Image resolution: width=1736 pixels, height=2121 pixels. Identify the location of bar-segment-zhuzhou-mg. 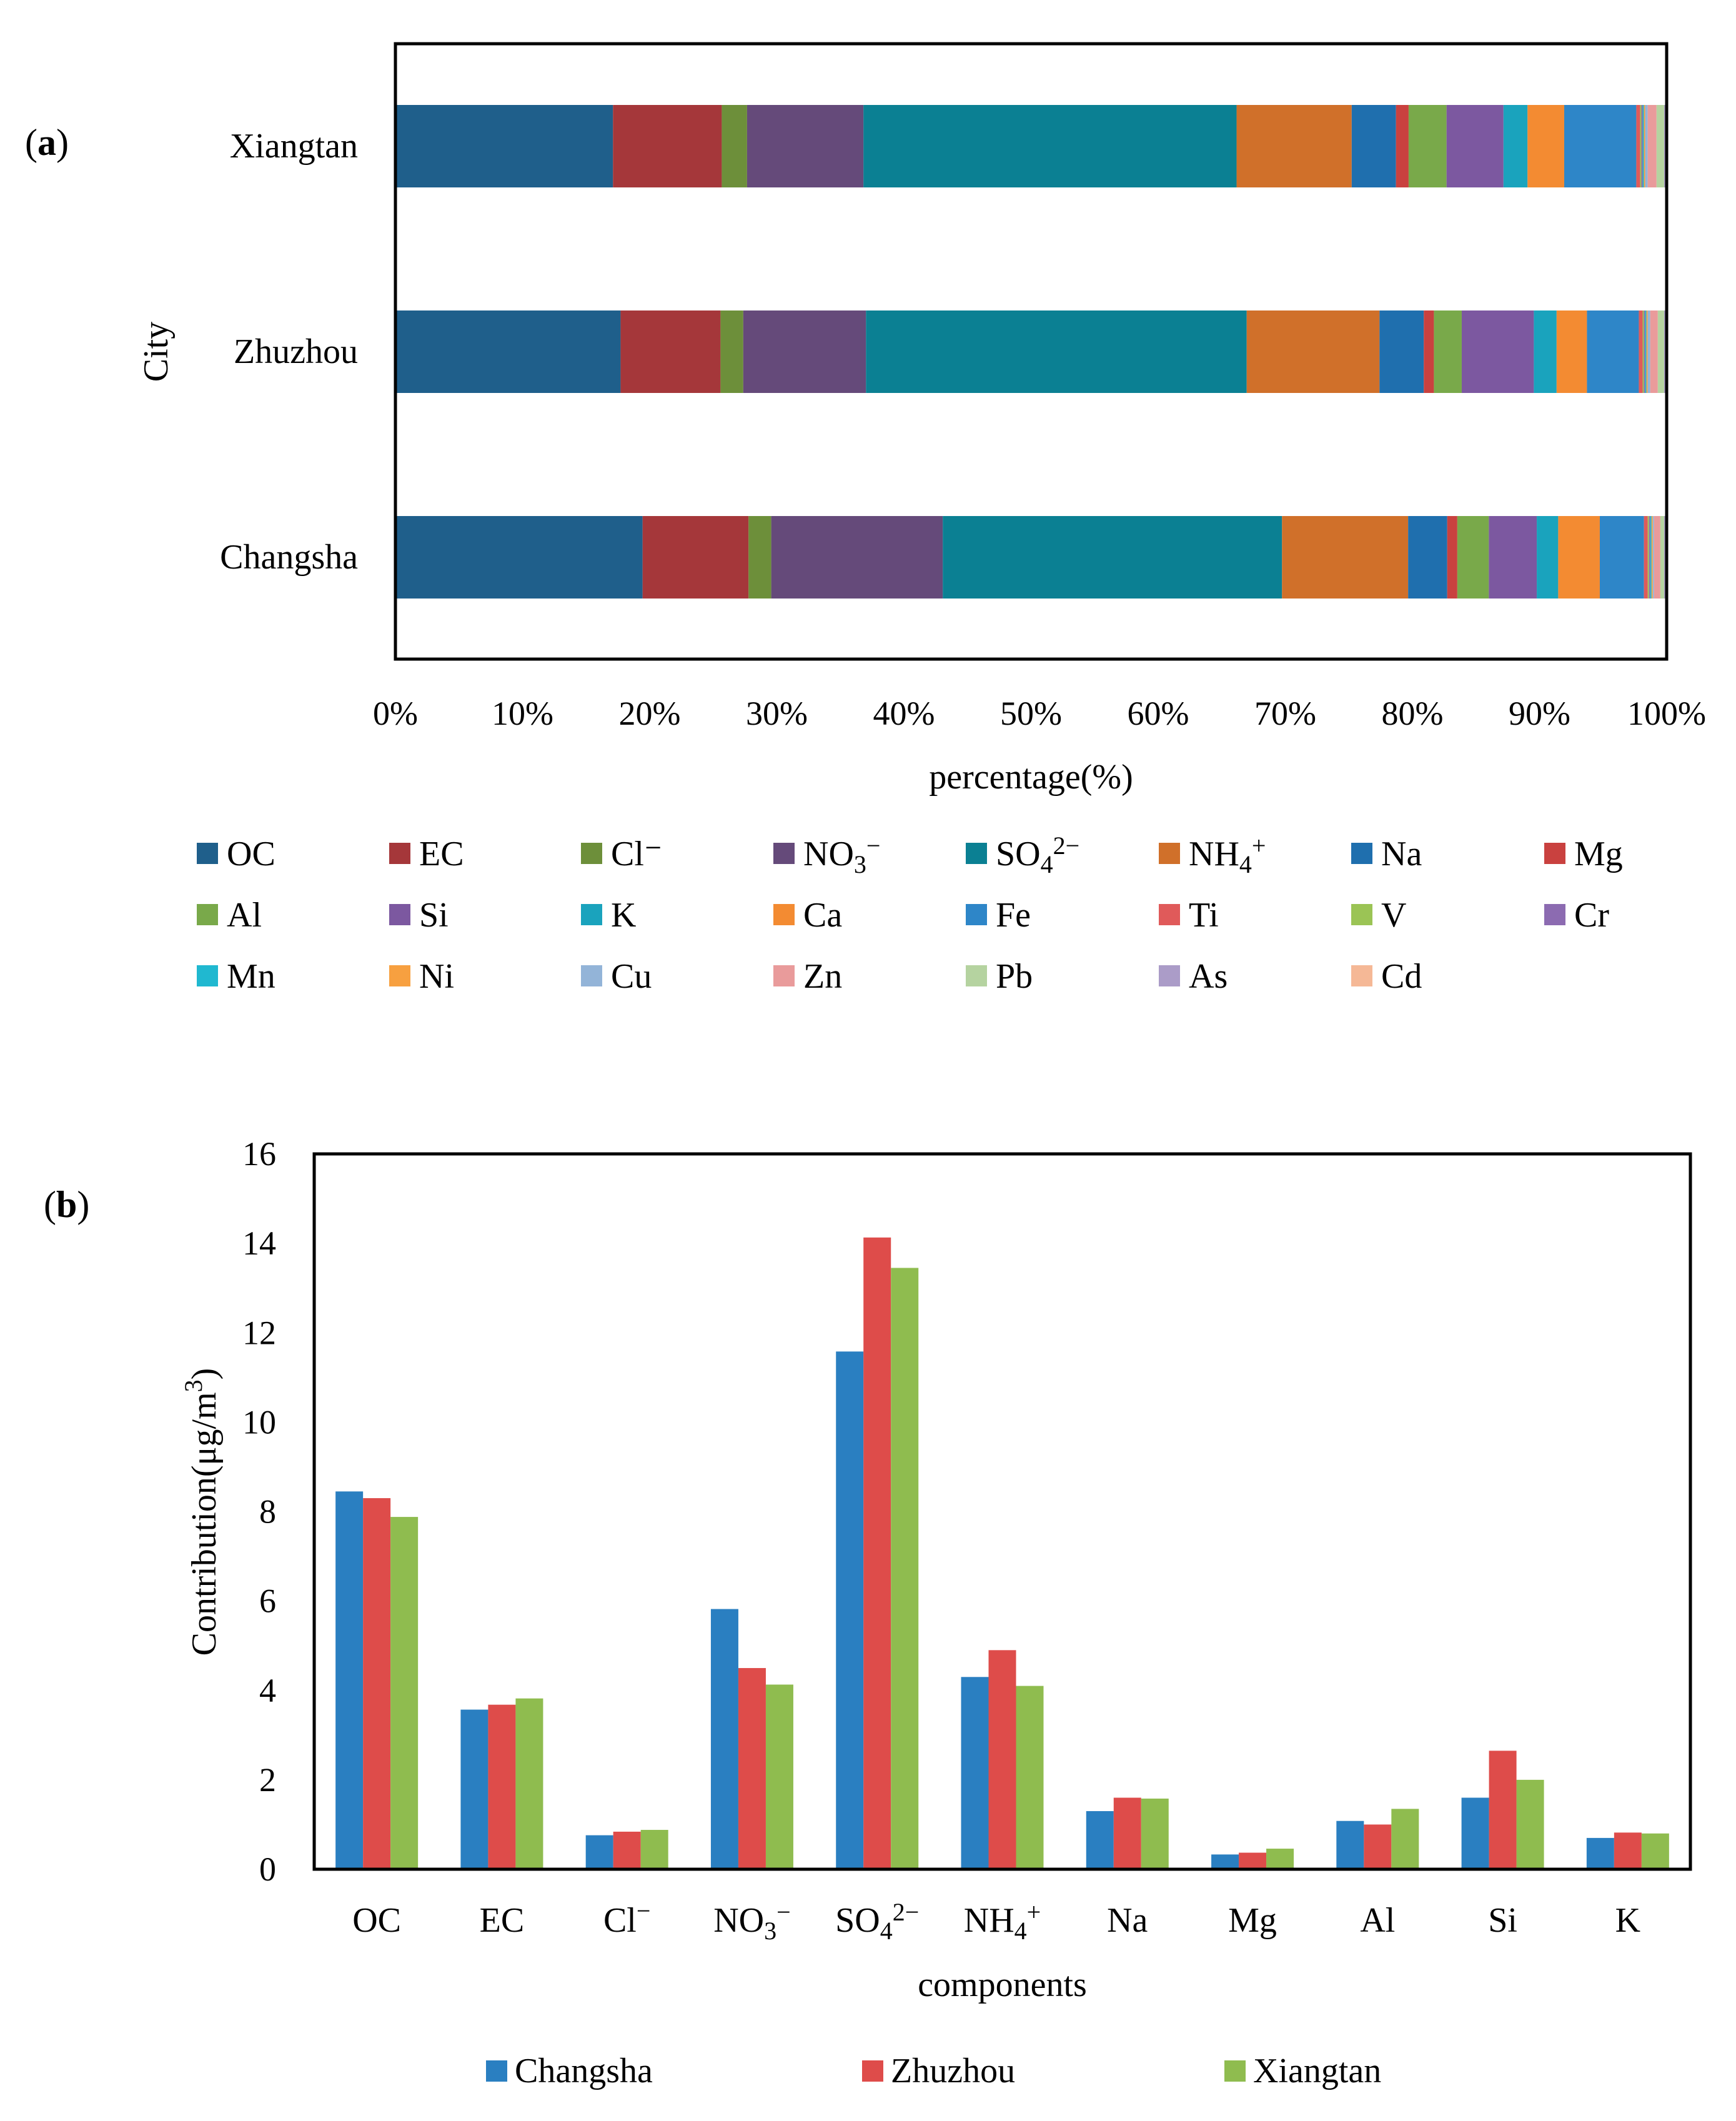
(1429, 351).